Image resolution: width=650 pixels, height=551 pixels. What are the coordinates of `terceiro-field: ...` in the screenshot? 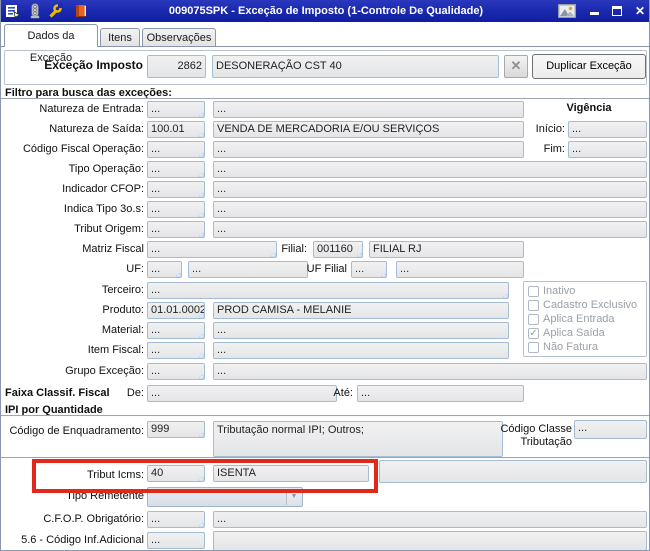 It's located at (328, 290).